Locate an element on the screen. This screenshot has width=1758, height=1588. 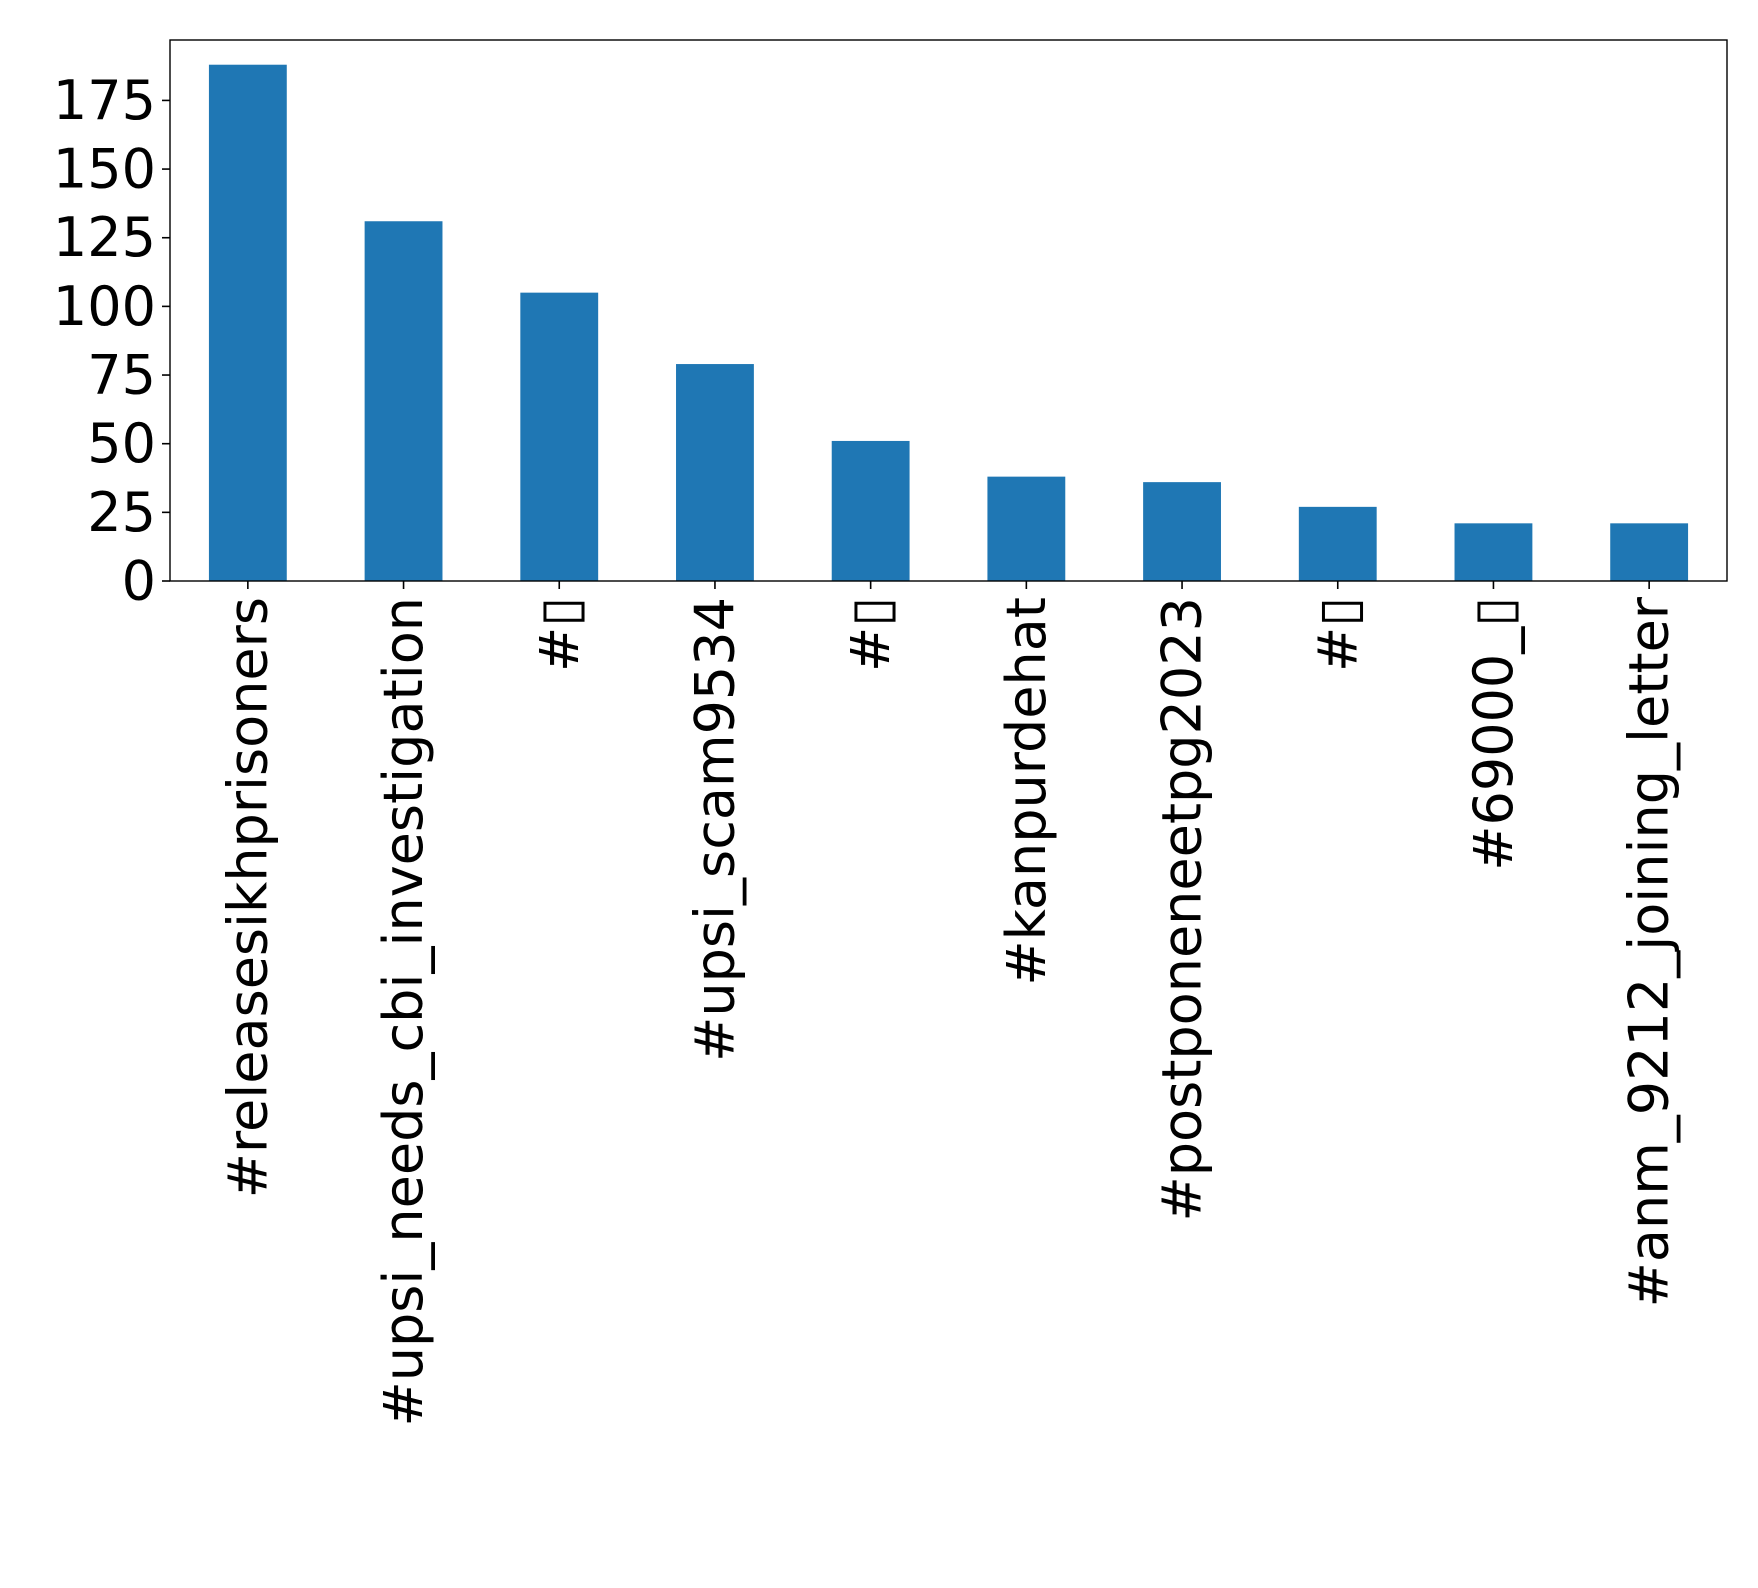
x-tick-label: #anm_9212_joining_letter is located at coordinates (1649, 951).